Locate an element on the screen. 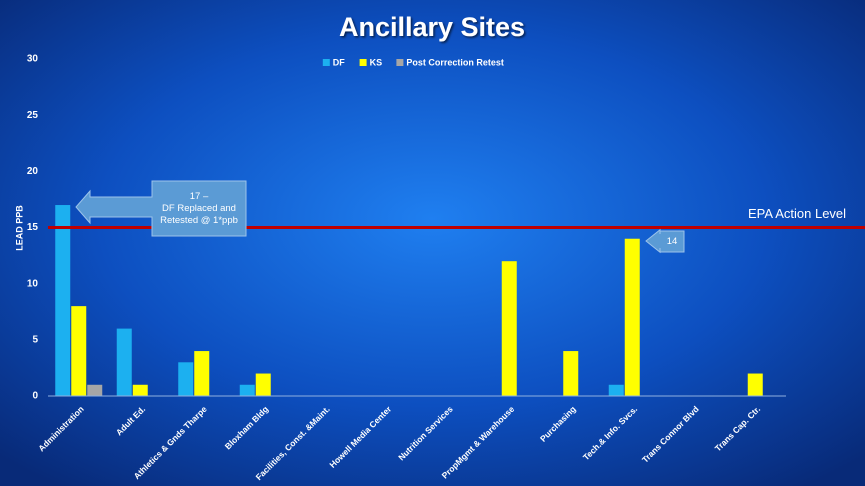 The image size is (865, 486). legend-label: KS is located at coordinates (376, 62).